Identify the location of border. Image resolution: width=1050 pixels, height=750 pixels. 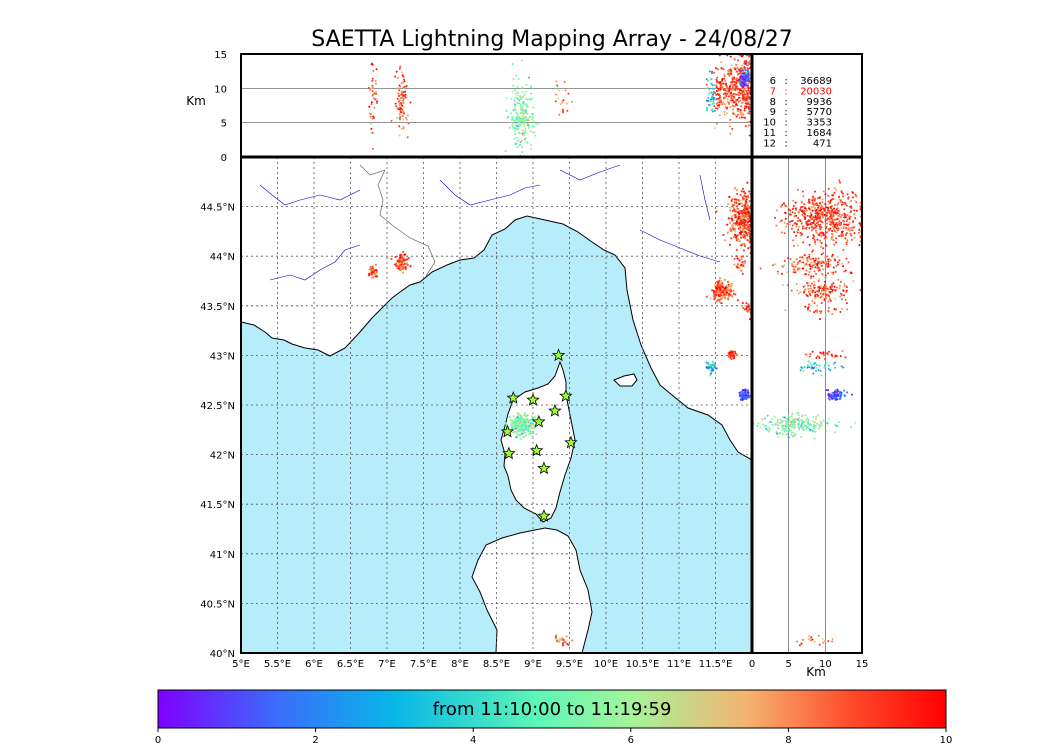
(372, 170).